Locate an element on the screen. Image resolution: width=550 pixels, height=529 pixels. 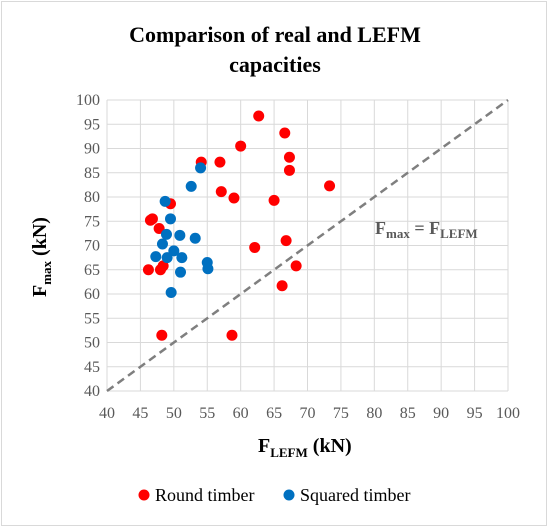
y-tick-label: 50 is located at coordinates (92, 343).